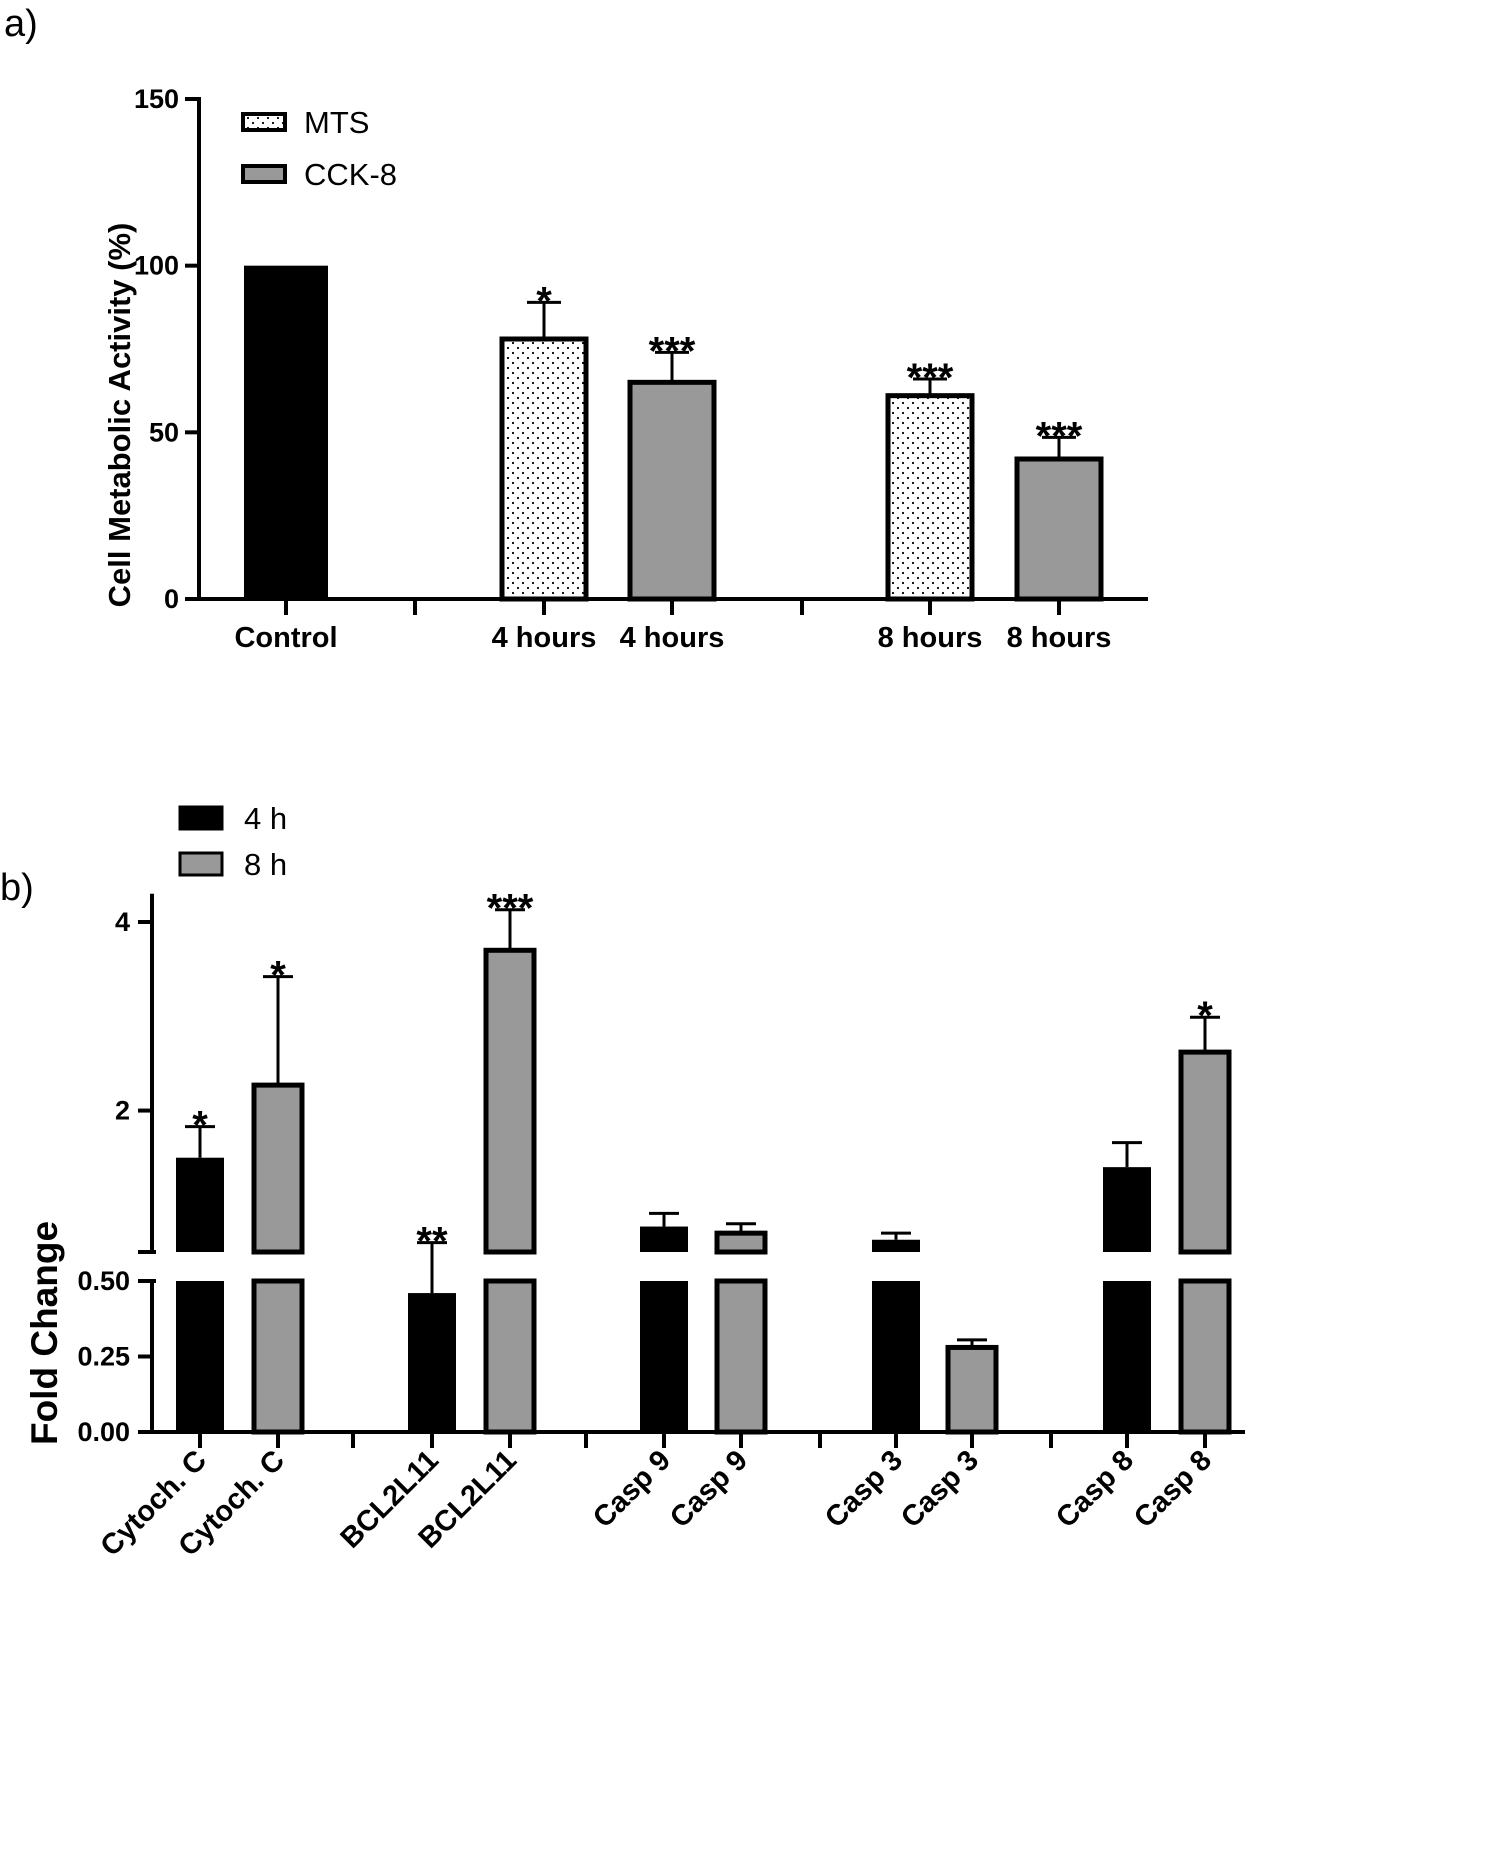 The image size is (1500, 1864). I want to click on y-tick-label: 0.50, so click(103, 1281).